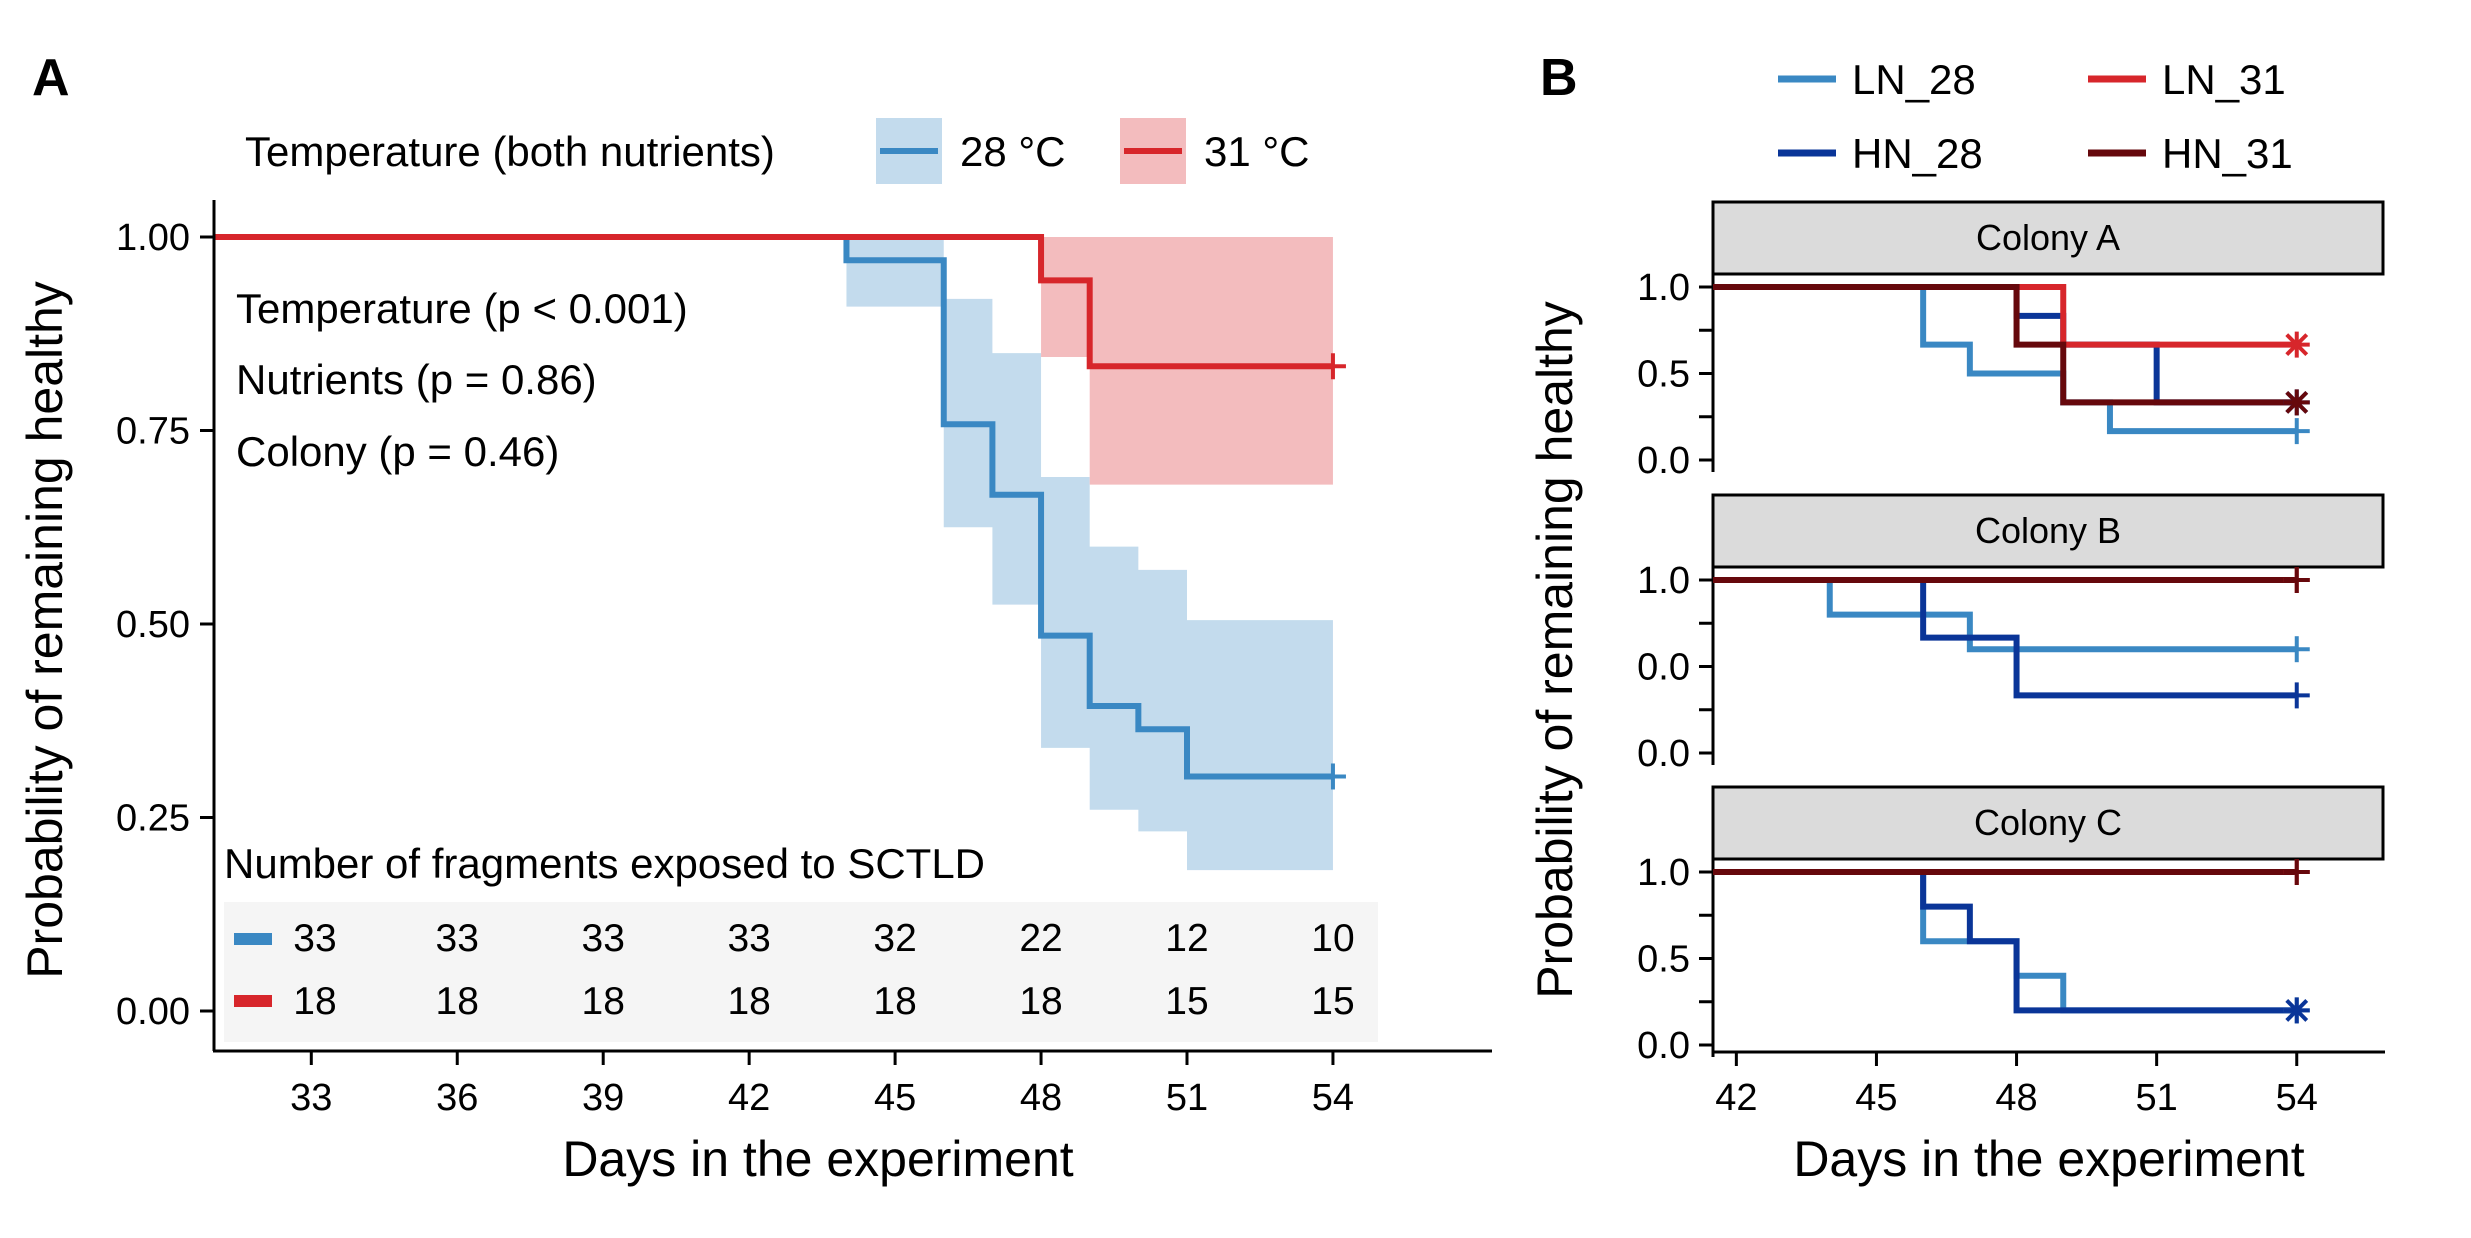 The width and height of the screenshot is (2471, 1238). I want to click on panel-b-y-title: Probability of remaining healthy, so click(1555, 650).